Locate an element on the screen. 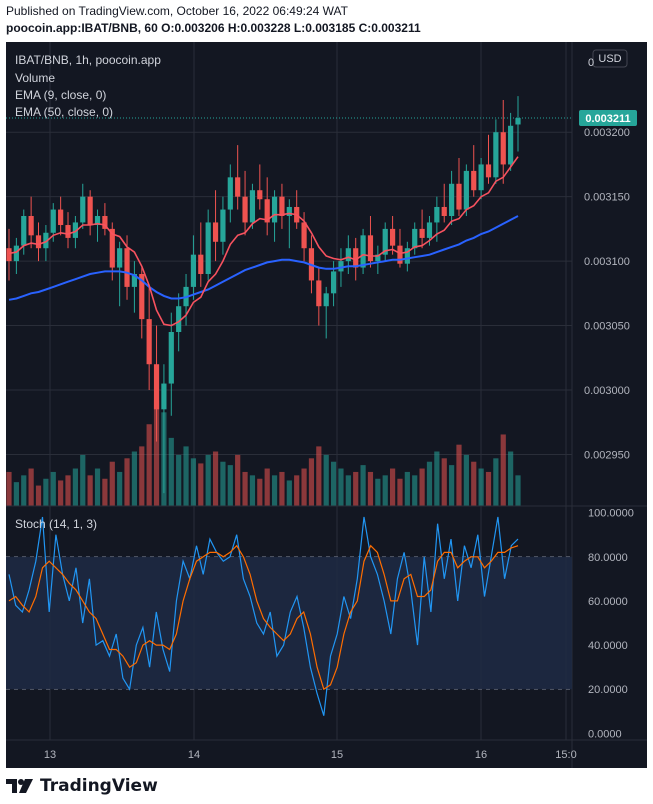  legend-volume: Volume is located at coordinates (35, 78).